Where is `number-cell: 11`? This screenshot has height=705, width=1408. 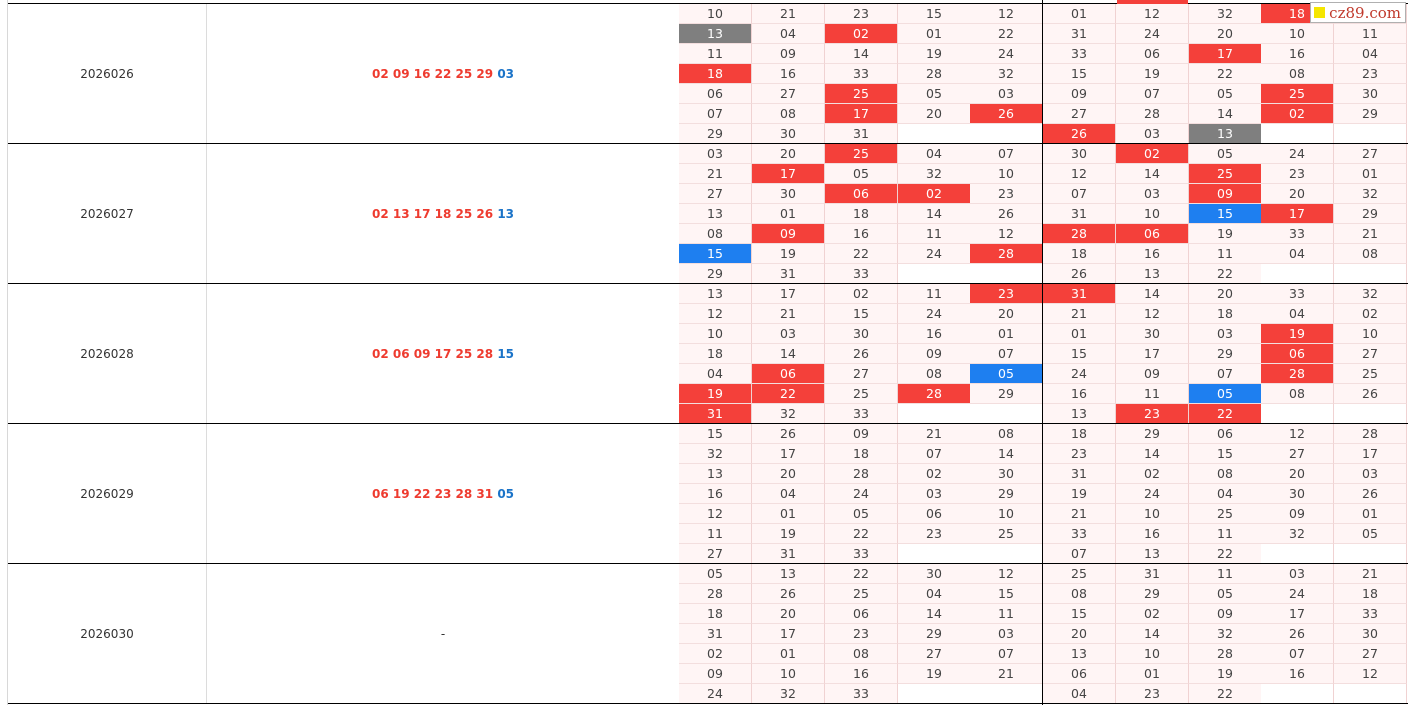
number-cell: 11 is located at coordinates (1370, 34).